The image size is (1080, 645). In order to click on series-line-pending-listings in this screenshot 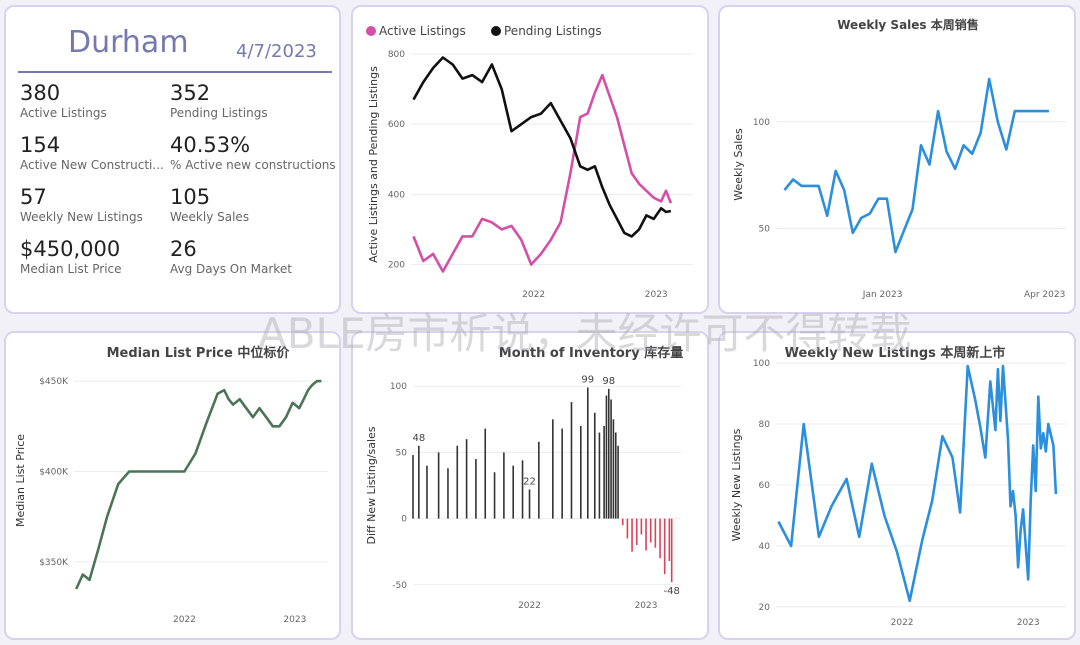, I will do `click(542, 147)`.